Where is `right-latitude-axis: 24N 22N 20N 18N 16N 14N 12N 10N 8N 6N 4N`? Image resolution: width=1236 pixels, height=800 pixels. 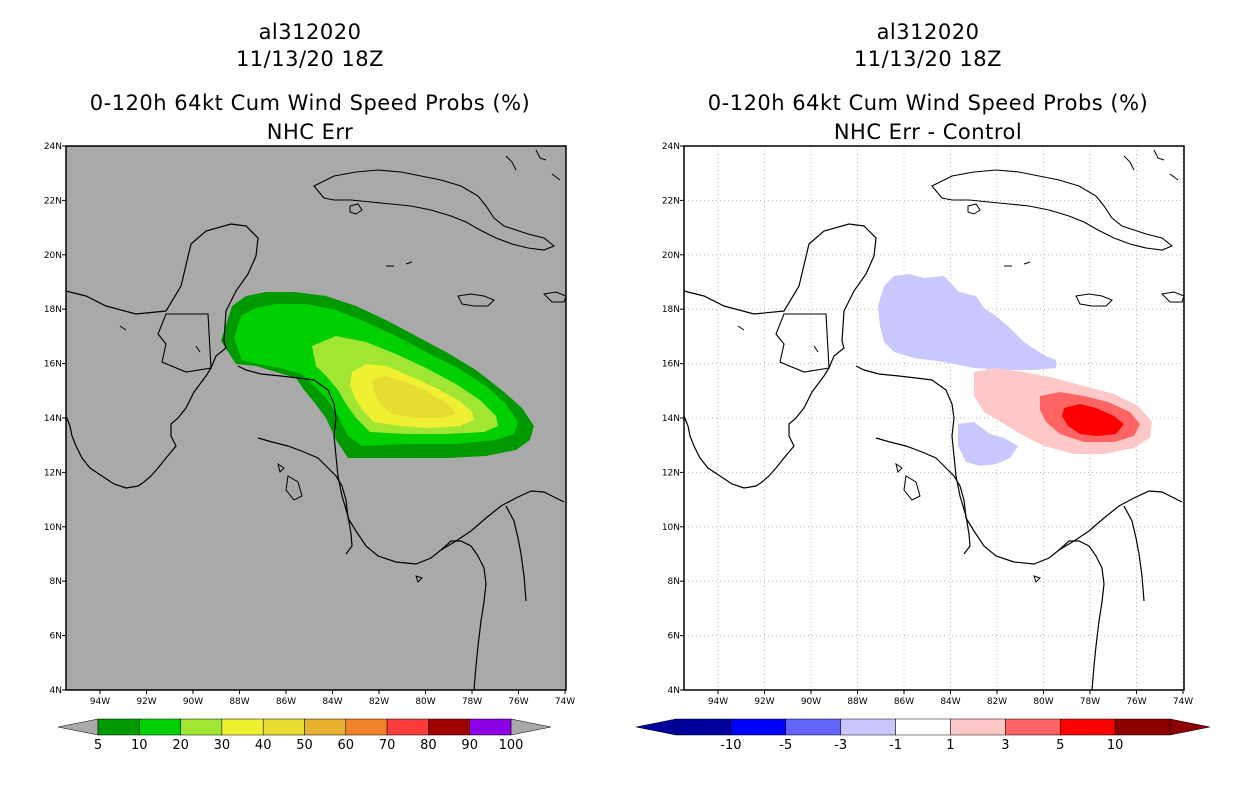 right-latitude-axis: 24N 22N 20N 18N 16N 14N 12N 10N 8N 6N 4N is located at coordinates (673, 419).